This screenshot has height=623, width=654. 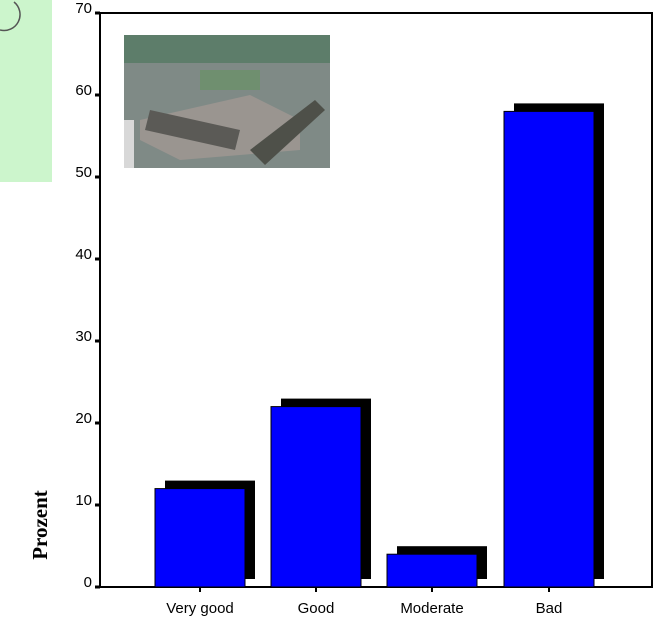 What do you see at coordinates (200, 608) in the screenshot?
I see `x-tick-label: Very good` at bounding box center [200, 608].